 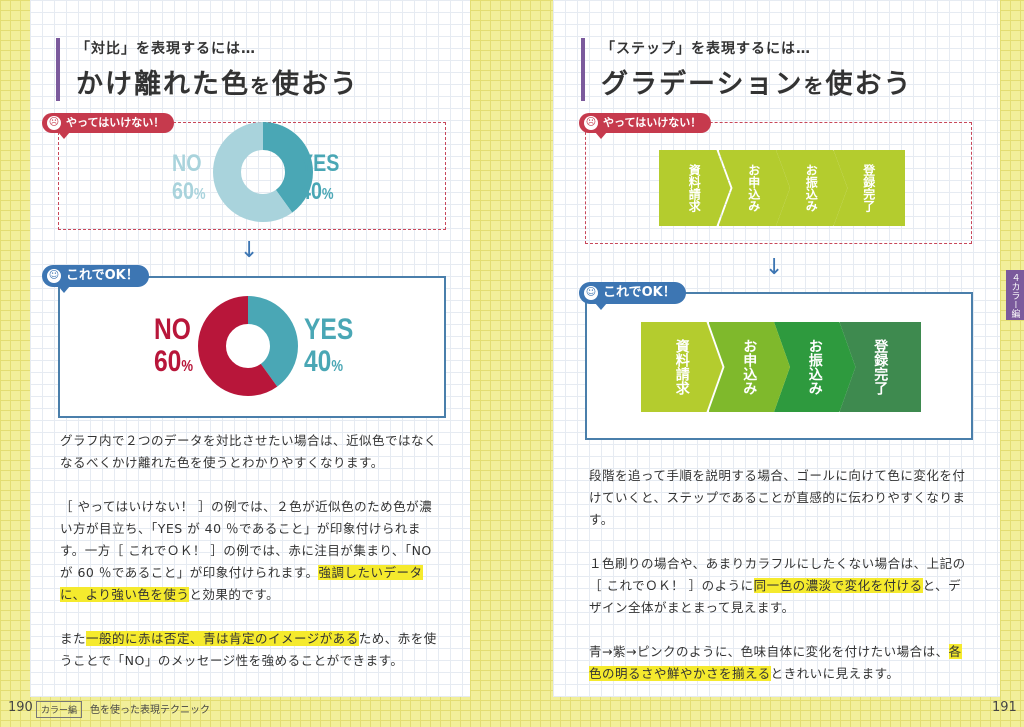 I want to click on left-good-yes-label: YES 40%, so click(x=328, y=348).